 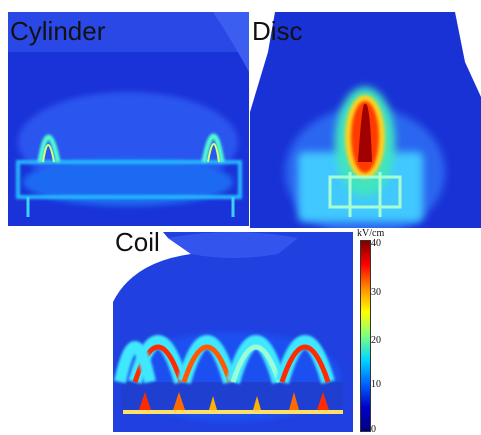 What do you see at coordinates (233, 403) in the screenshot?
I see `coil-hotspots` at bounding box center [233, 403].